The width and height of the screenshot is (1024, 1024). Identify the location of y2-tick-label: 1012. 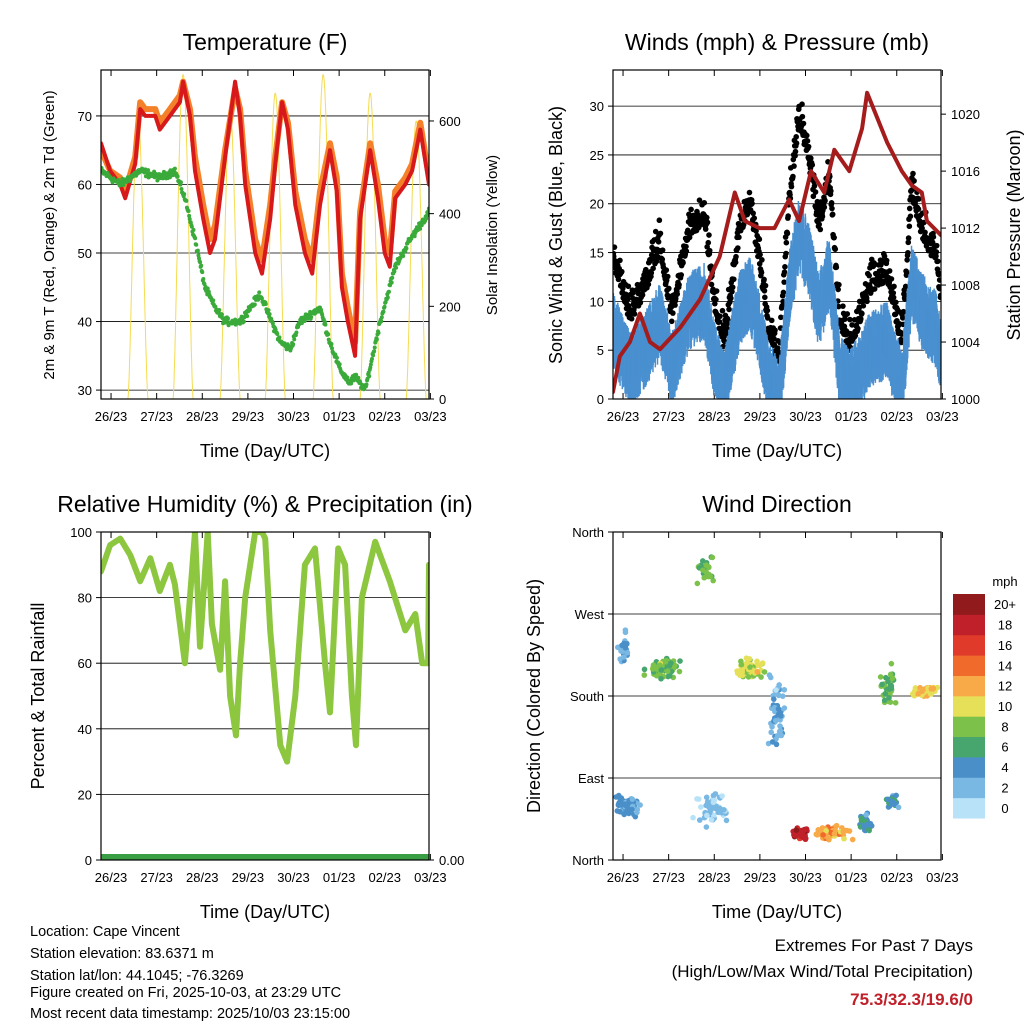
(965, 228).